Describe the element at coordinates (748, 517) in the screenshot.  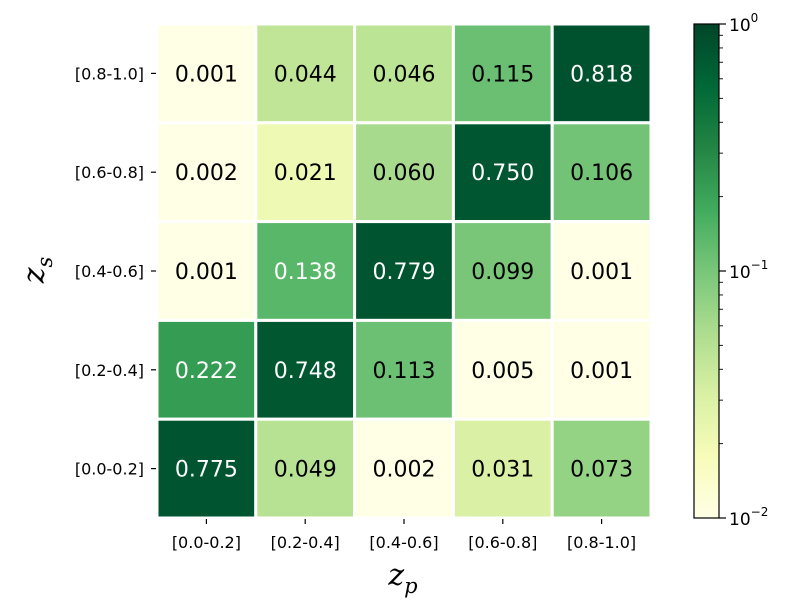
I see `colorbar-tick-label: 10⁻²` at that location.